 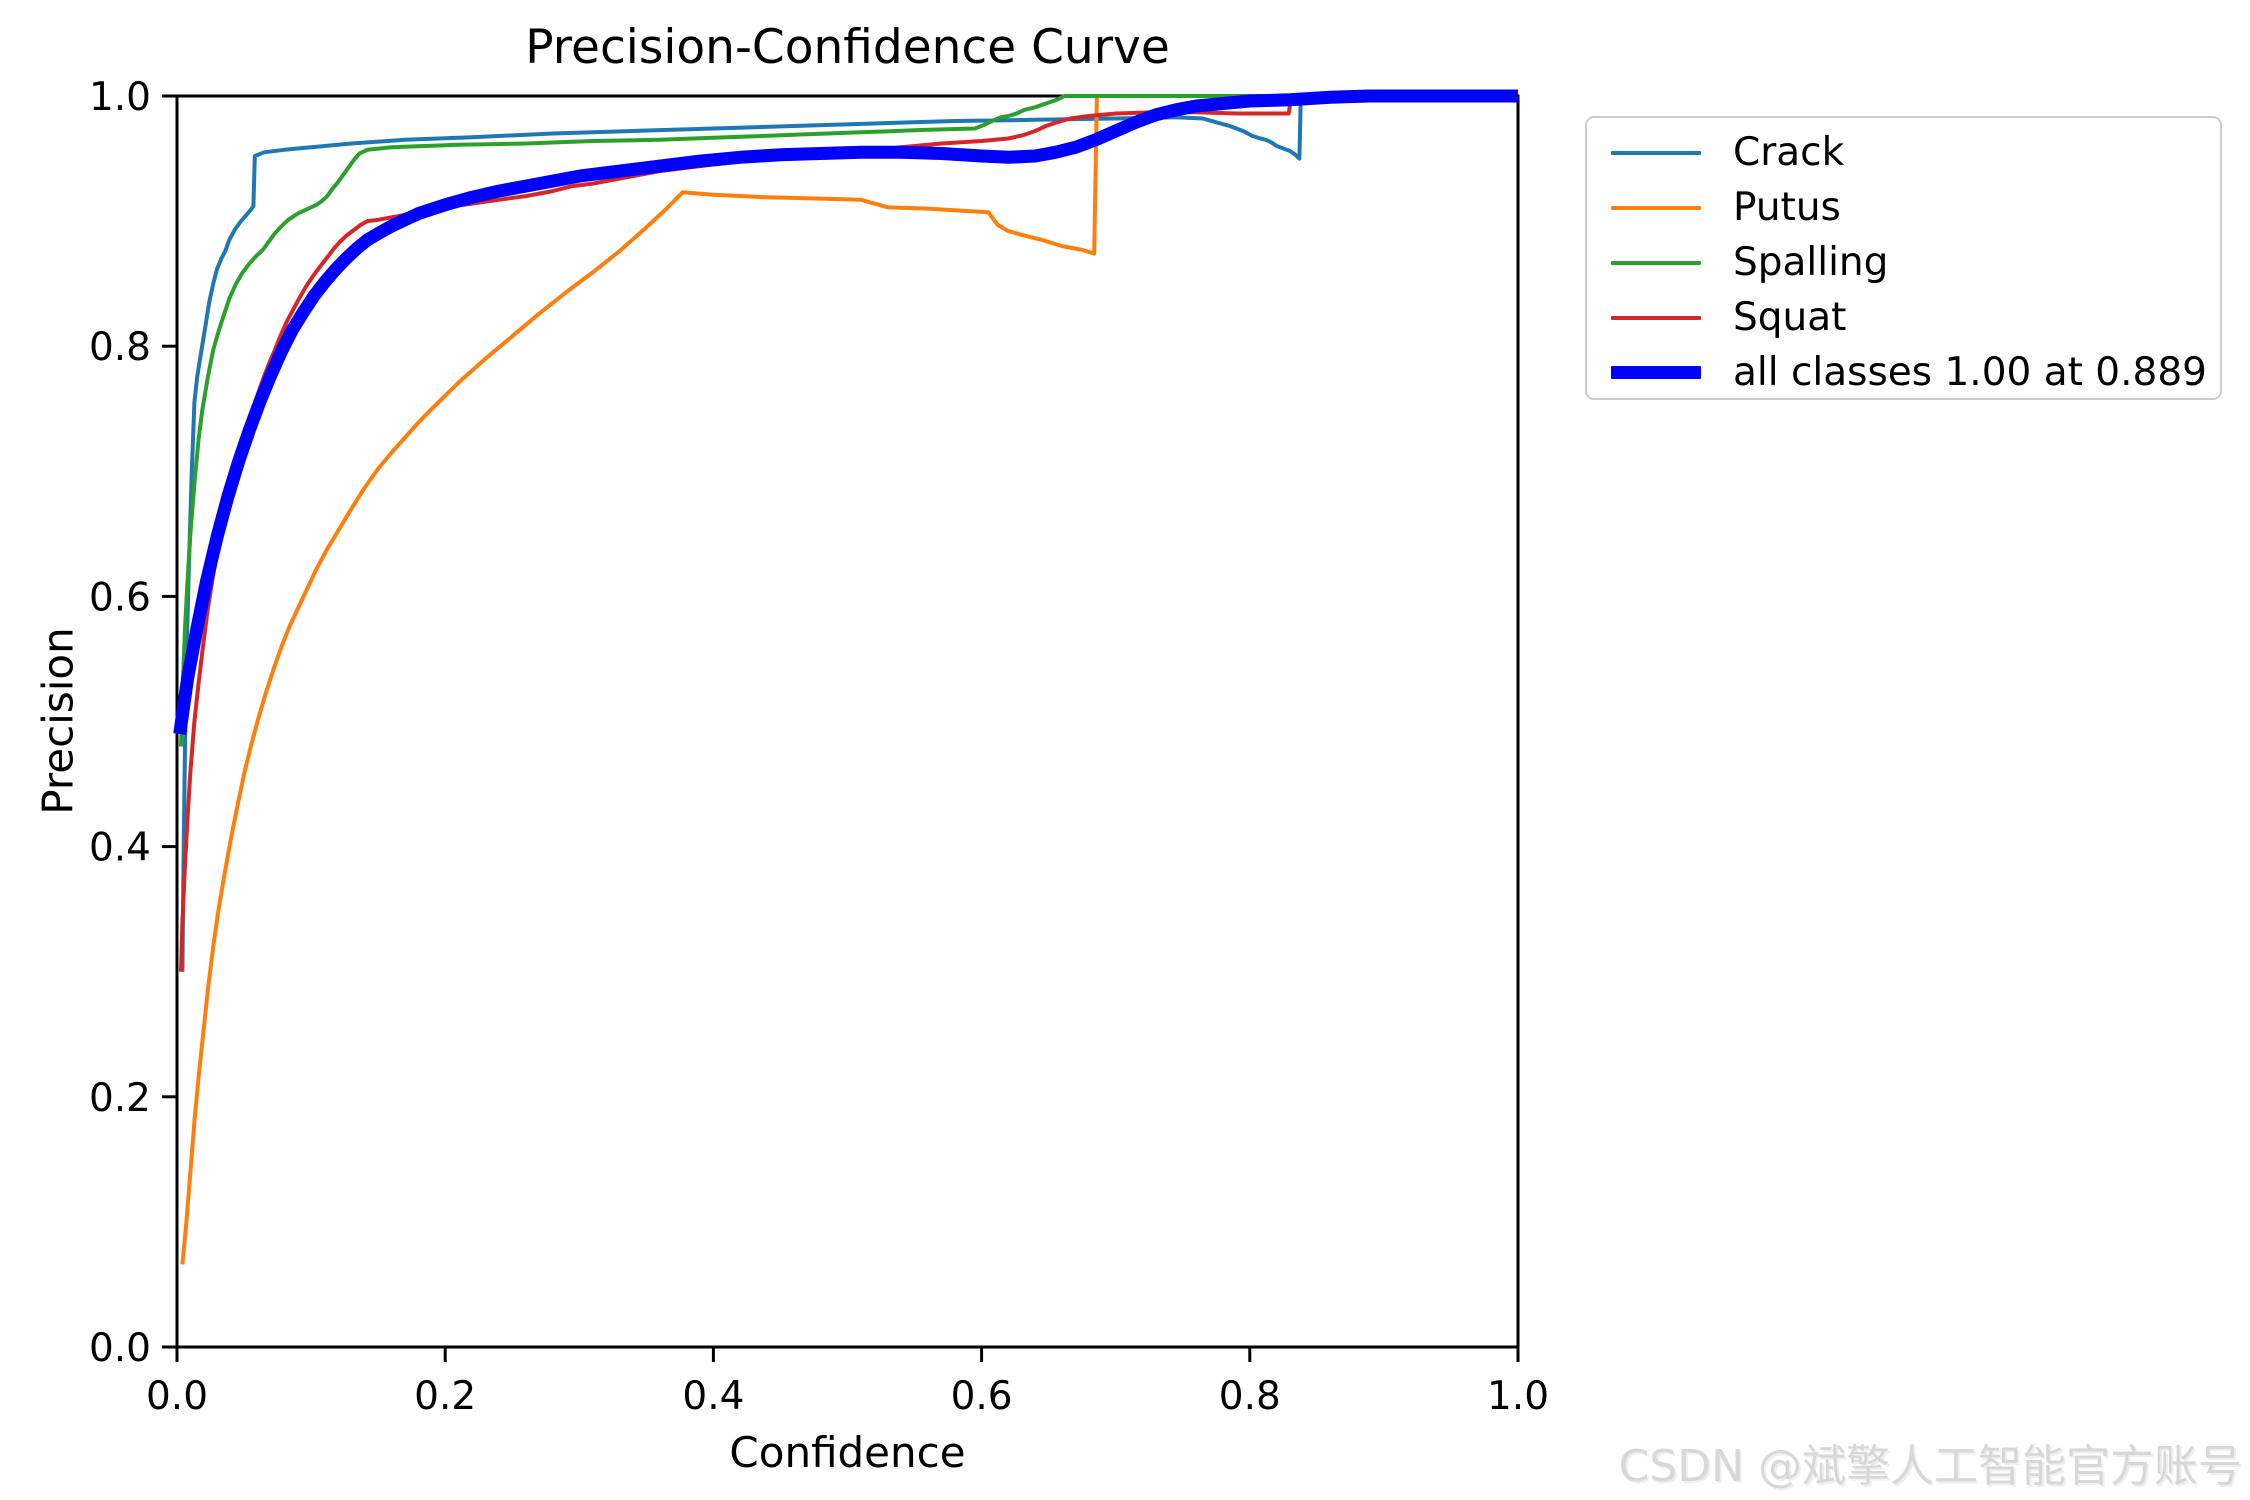 What do you see at coordinates (1790, 317) in the screenshot?
I see `legend-label-squat: Squat` at bounding box center [1790, 317].